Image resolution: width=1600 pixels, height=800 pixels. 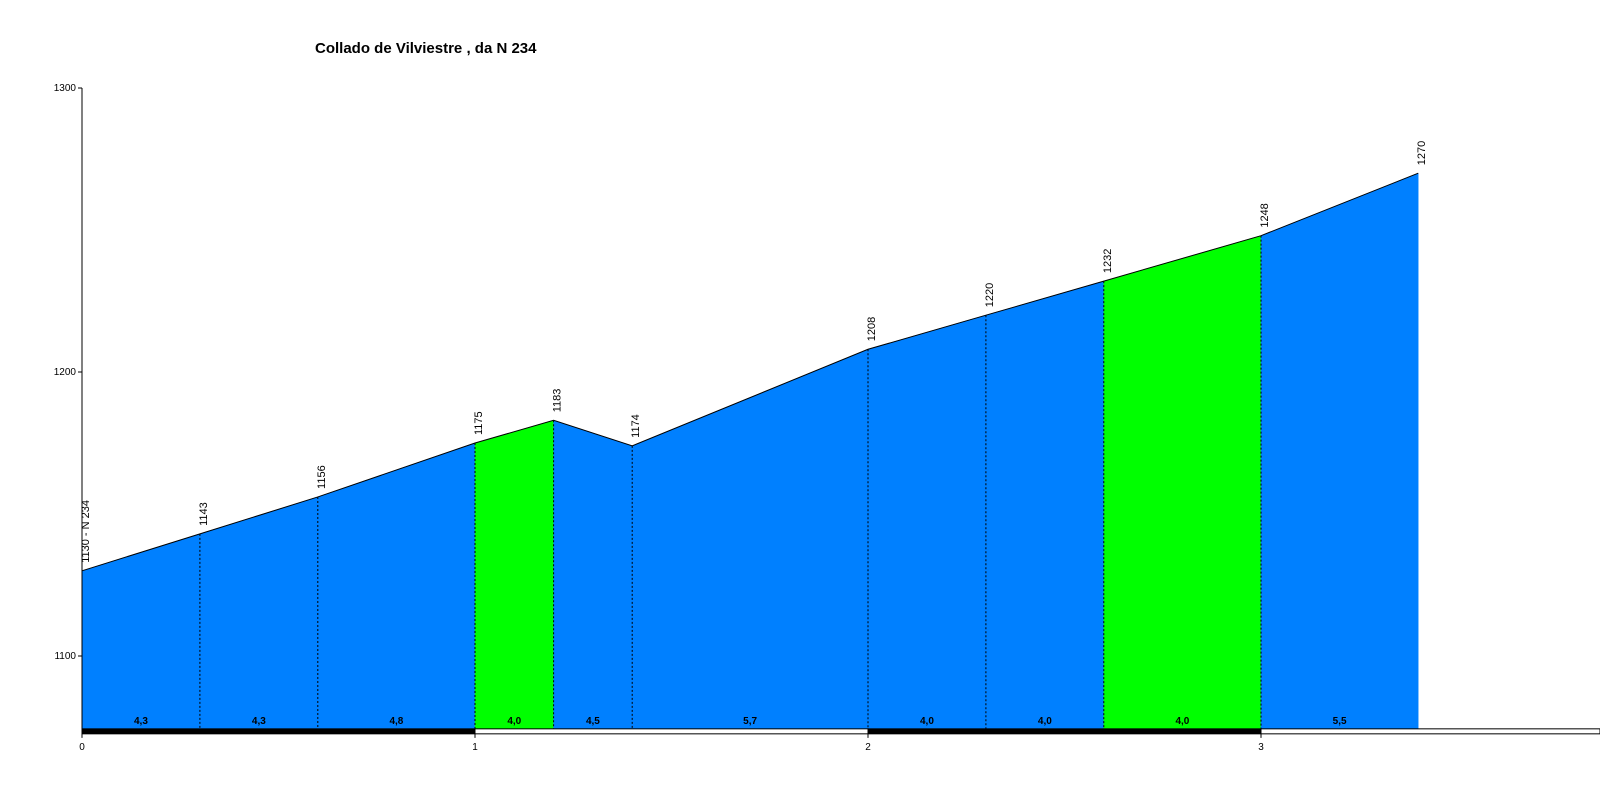 What do you see at coordinates (1422, 153) in the screenshot?
I see `elevation-label: 1270` at bounding box center [1422, 153].